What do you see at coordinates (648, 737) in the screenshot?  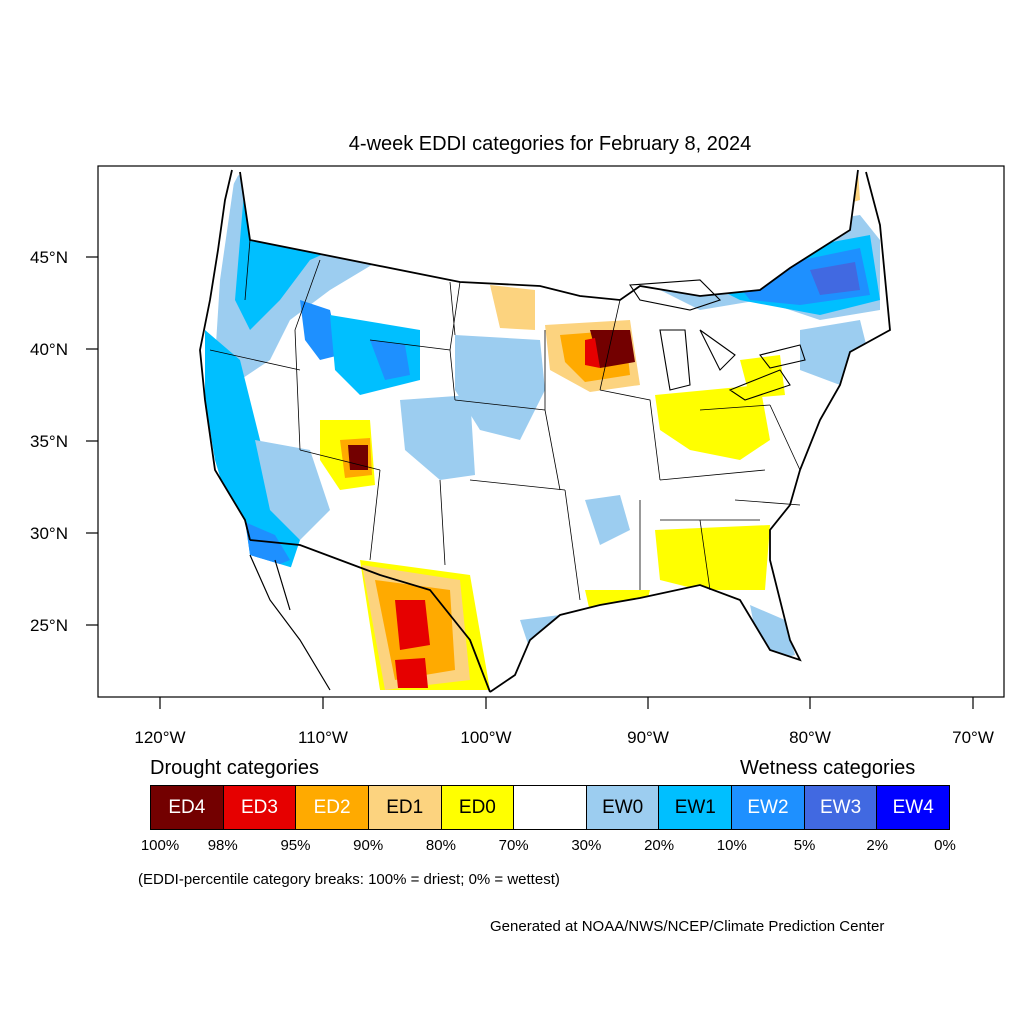 I see `lon-label: 90°W` at bounding box center [648, 737].